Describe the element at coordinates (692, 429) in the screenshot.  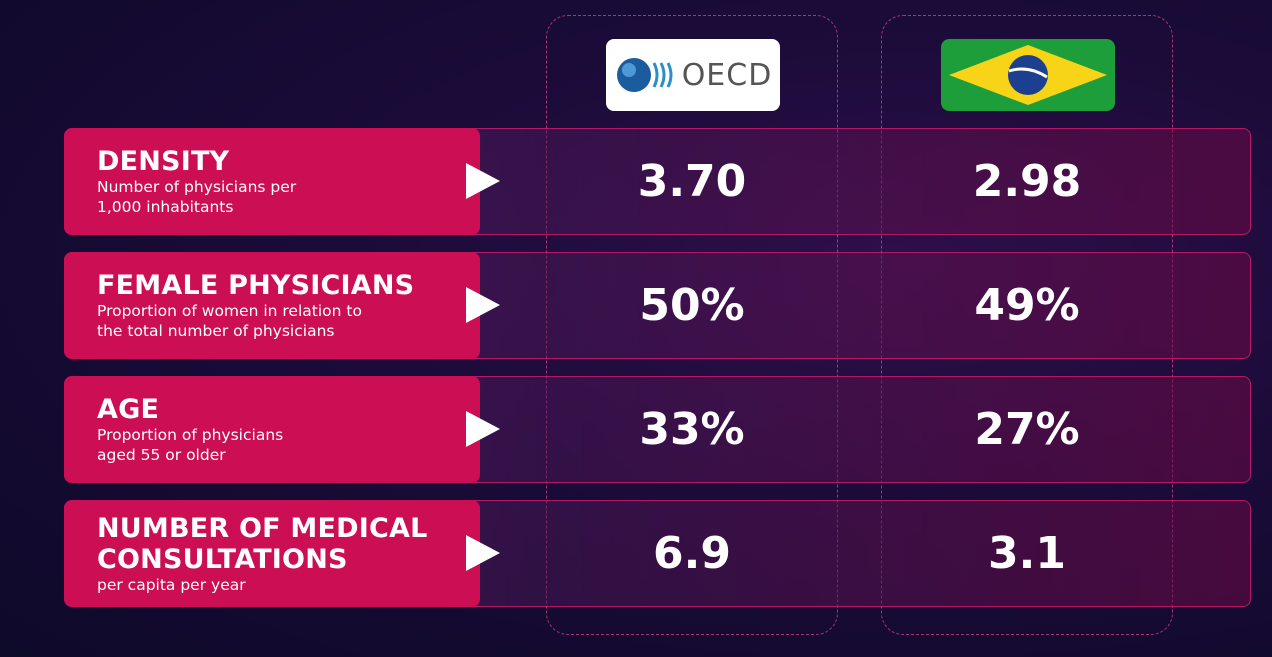
I see `oecd-value: 33%` at that location.